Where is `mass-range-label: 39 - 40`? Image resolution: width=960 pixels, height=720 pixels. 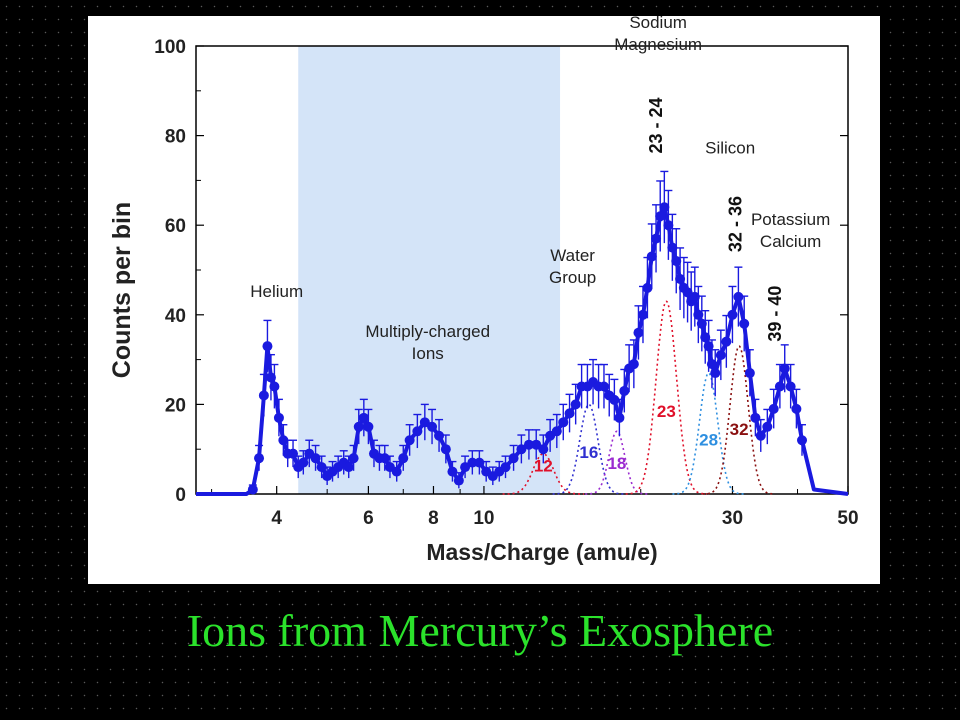
mass-range-label: 39 - 40 is located at coordinates (775, 314).